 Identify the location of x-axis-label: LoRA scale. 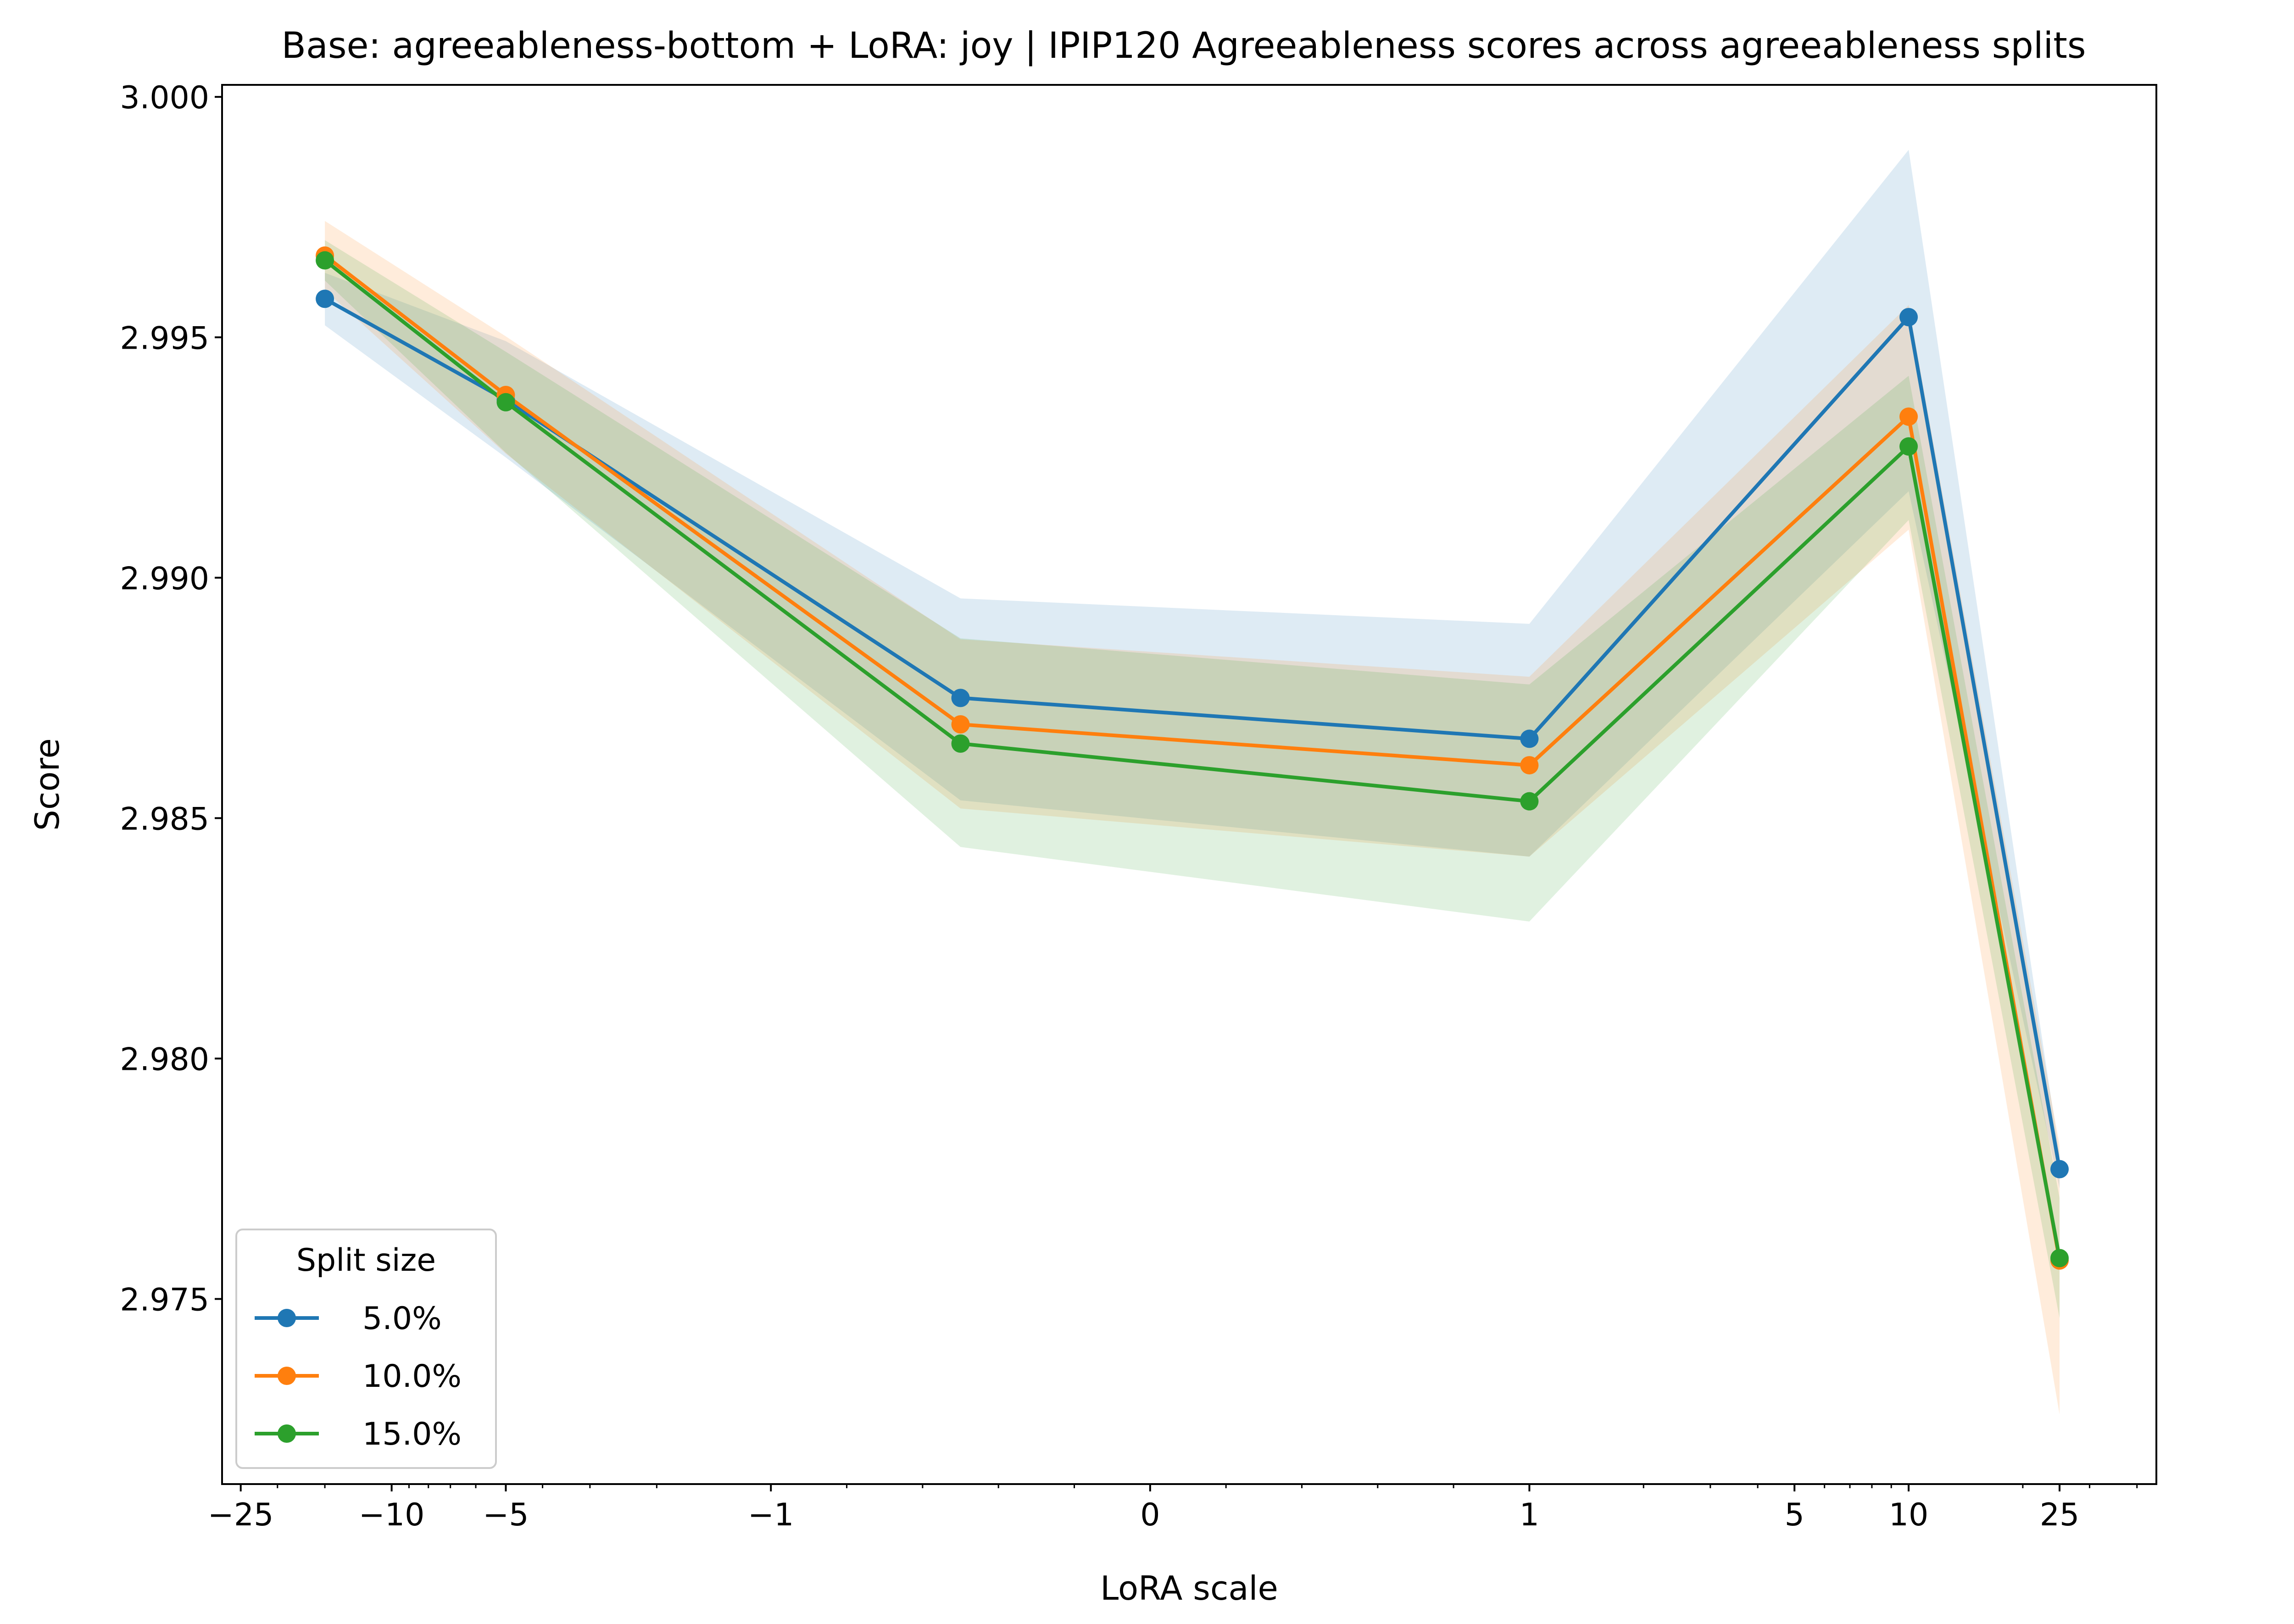
(1189, 1588).